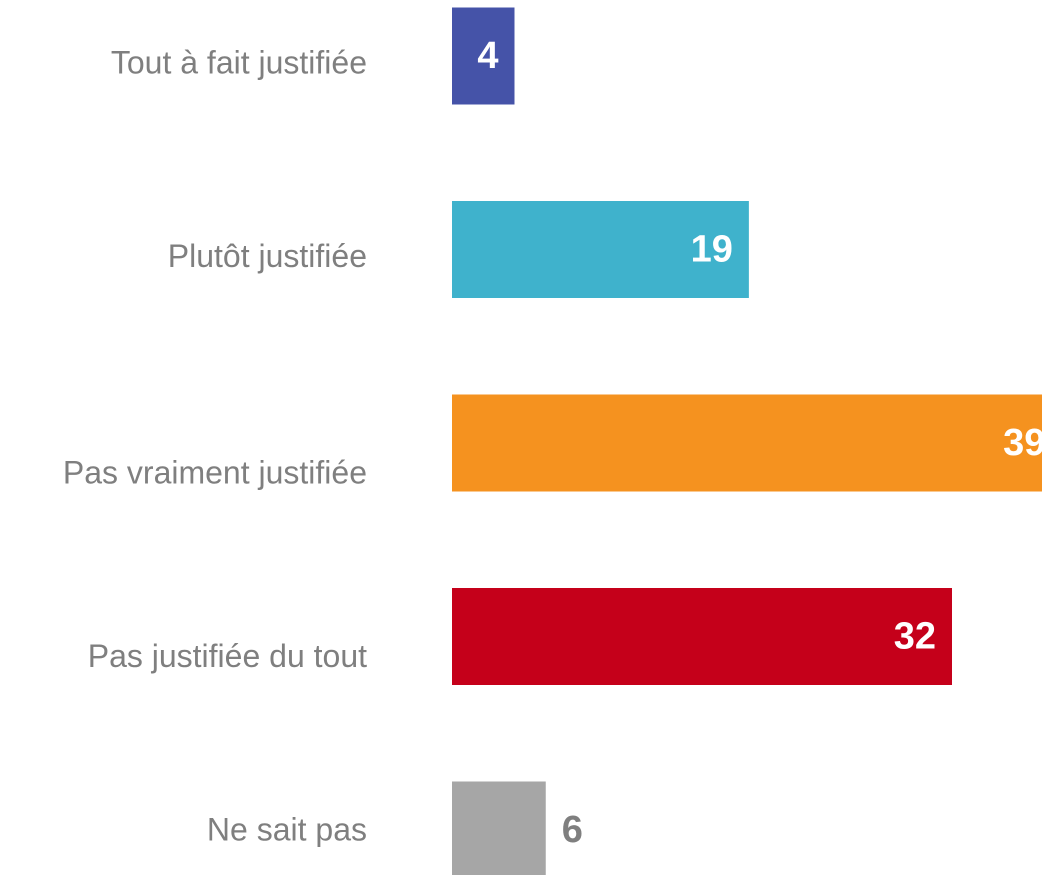 The height and width of the screenshot is (875, 1042). Describe the element at coordinates (287, 829) in the screenshot. I see `category-label: Ne sait pas` at that location.